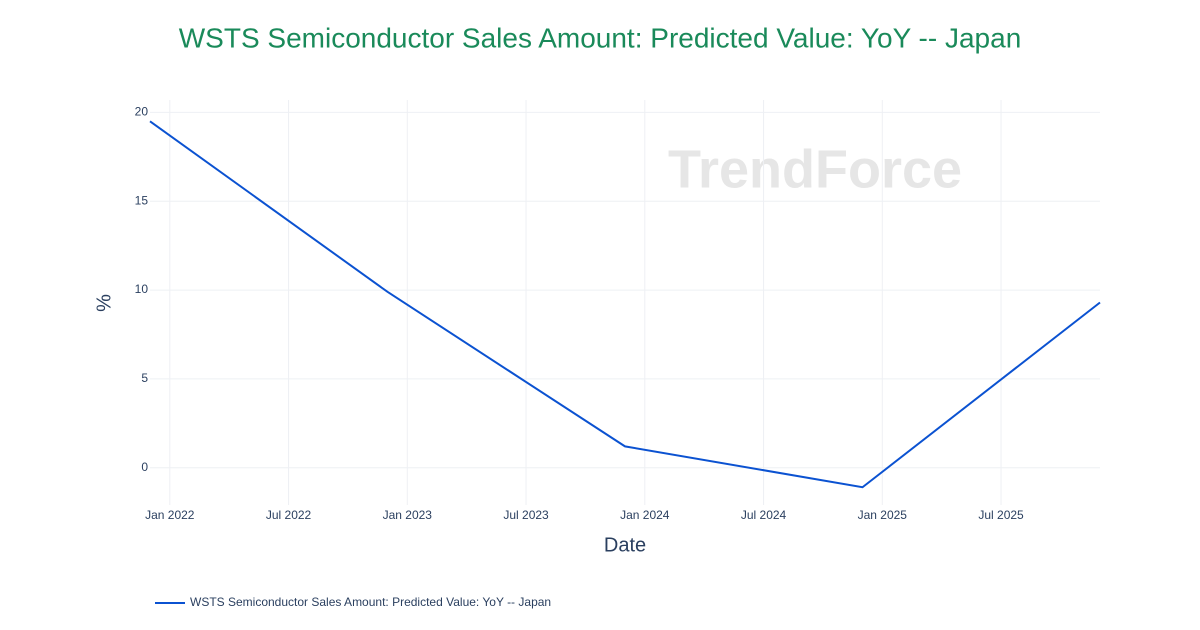 Image resolution: width=1200 pixels, height=630 pixels. Describe the element at coordinates (645, 515) in the screenshot. I see `x-tick-label: Jan 2024` at that location.